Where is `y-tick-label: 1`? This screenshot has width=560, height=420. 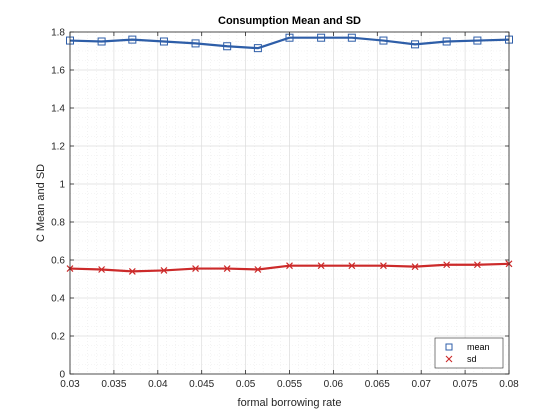 y-tick-label: 1 is located at coordinates (62, 185).